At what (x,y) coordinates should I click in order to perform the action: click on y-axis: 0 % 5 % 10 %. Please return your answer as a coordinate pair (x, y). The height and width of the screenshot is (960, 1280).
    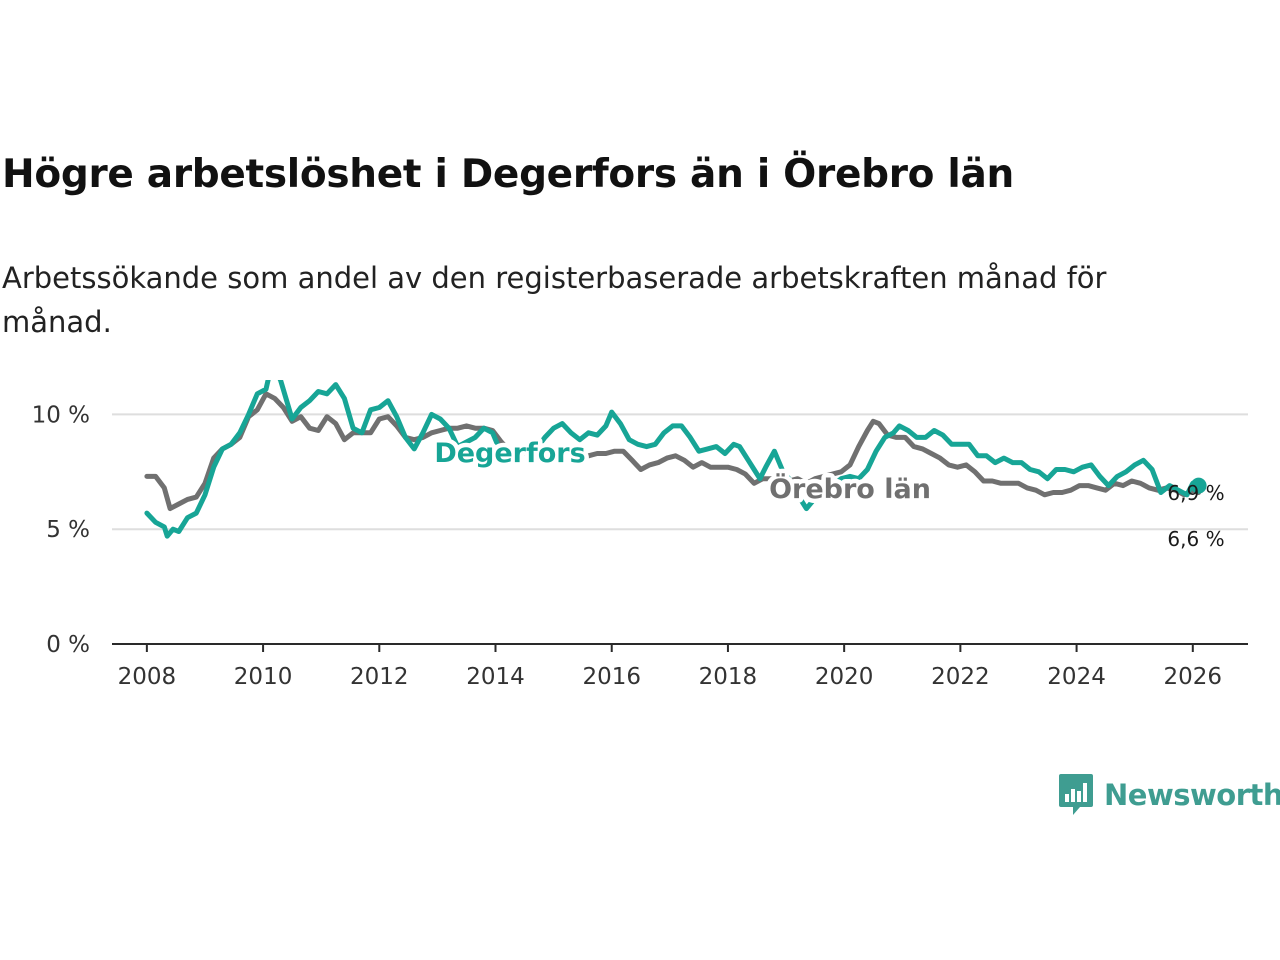
    Looking at the image, I should click on (61, 530).